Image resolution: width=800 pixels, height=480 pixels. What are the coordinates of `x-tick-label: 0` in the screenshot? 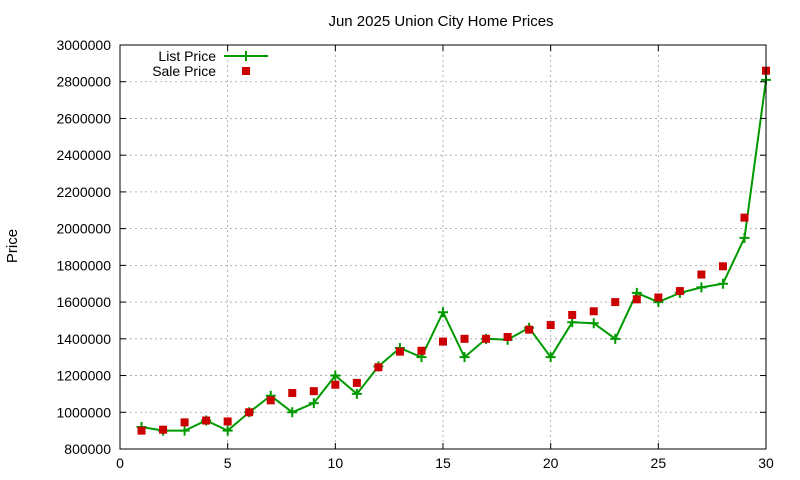 It's located at (120, 463).